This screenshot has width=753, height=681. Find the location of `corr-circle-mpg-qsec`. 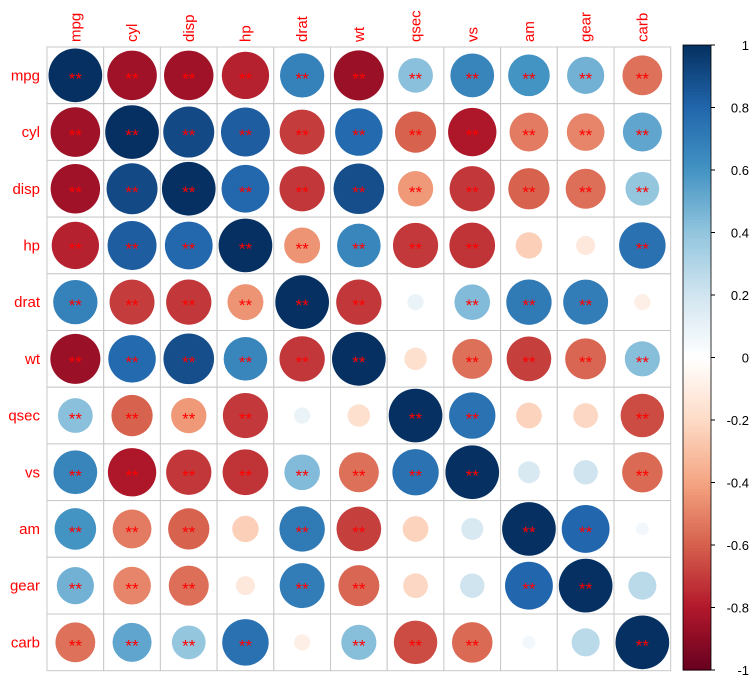

corr-circle-mpg-qsec is located at coordinates (415, 75).